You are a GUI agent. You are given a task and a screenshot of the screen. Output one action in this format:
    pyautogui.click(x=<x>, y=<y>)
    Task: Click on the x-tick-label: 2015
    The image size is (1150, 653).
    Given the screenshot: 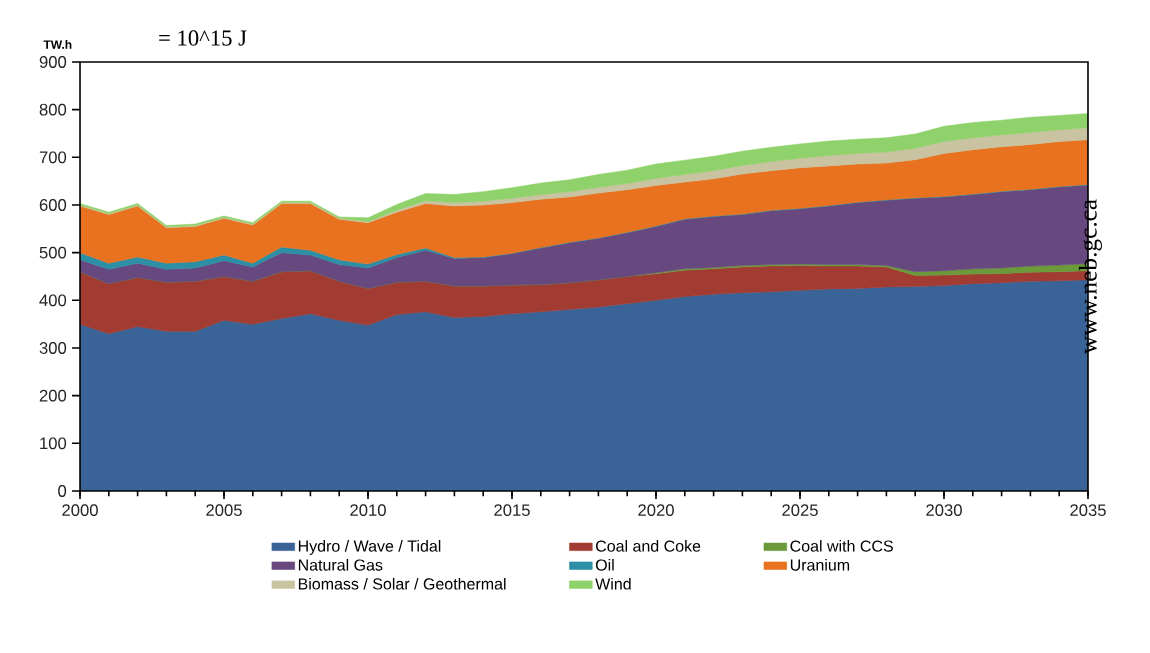 What is the action you would take?
    pyautogui.click(x=512, y=510)
    